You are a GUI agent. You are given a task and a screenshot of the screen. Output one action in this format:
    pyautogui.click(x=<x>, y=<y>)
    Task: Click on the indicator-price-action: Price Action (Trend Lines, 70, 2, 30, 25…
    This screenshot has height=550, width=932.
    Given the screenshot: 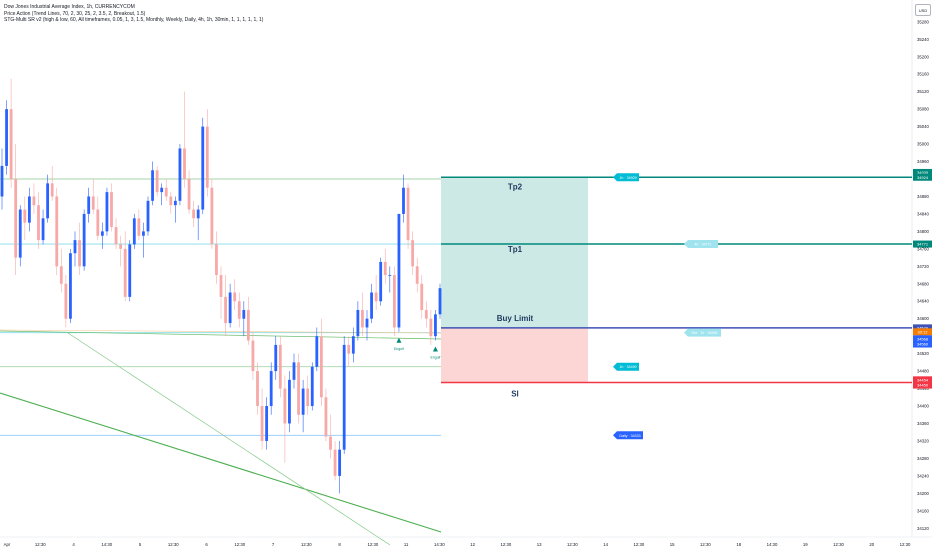 What is the action you would take?
    pyautogui.click(x=75, y=13)
    